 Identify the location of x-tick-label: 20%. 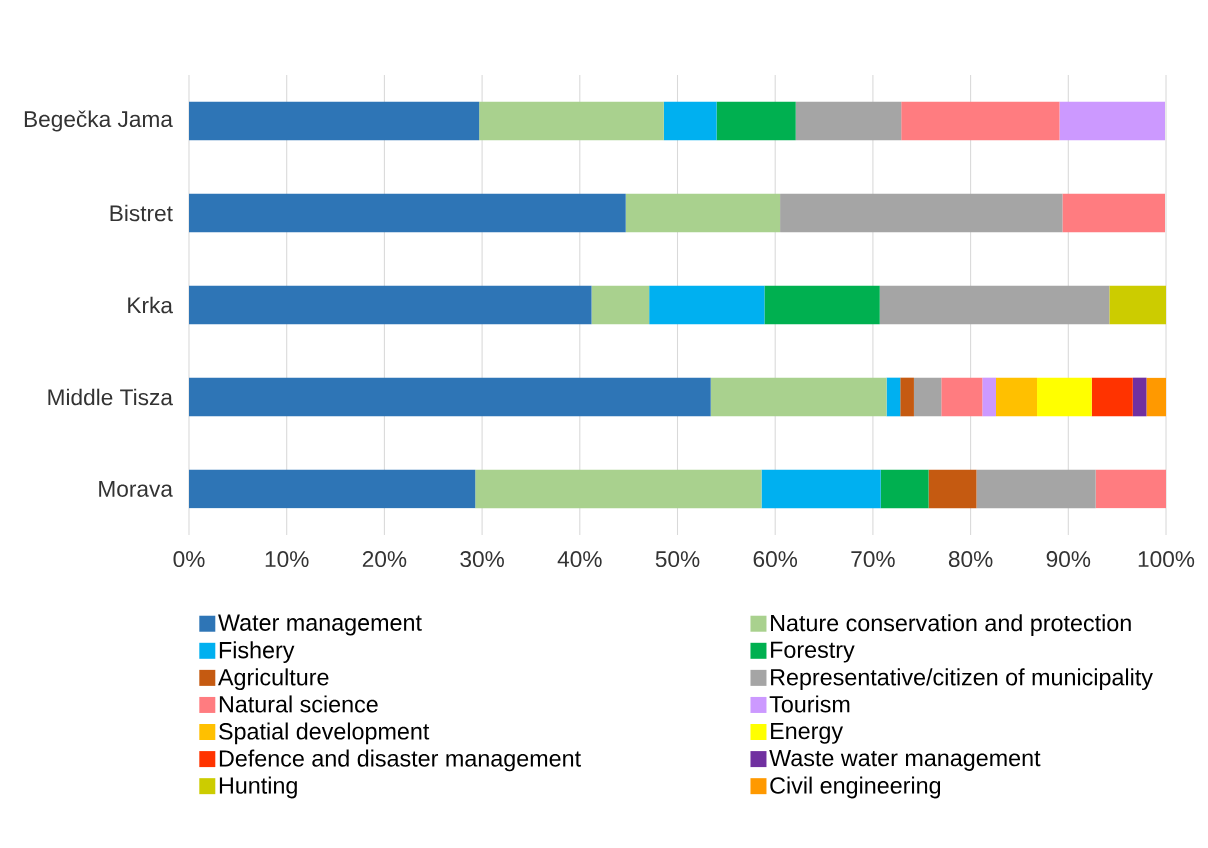
(384, 559).